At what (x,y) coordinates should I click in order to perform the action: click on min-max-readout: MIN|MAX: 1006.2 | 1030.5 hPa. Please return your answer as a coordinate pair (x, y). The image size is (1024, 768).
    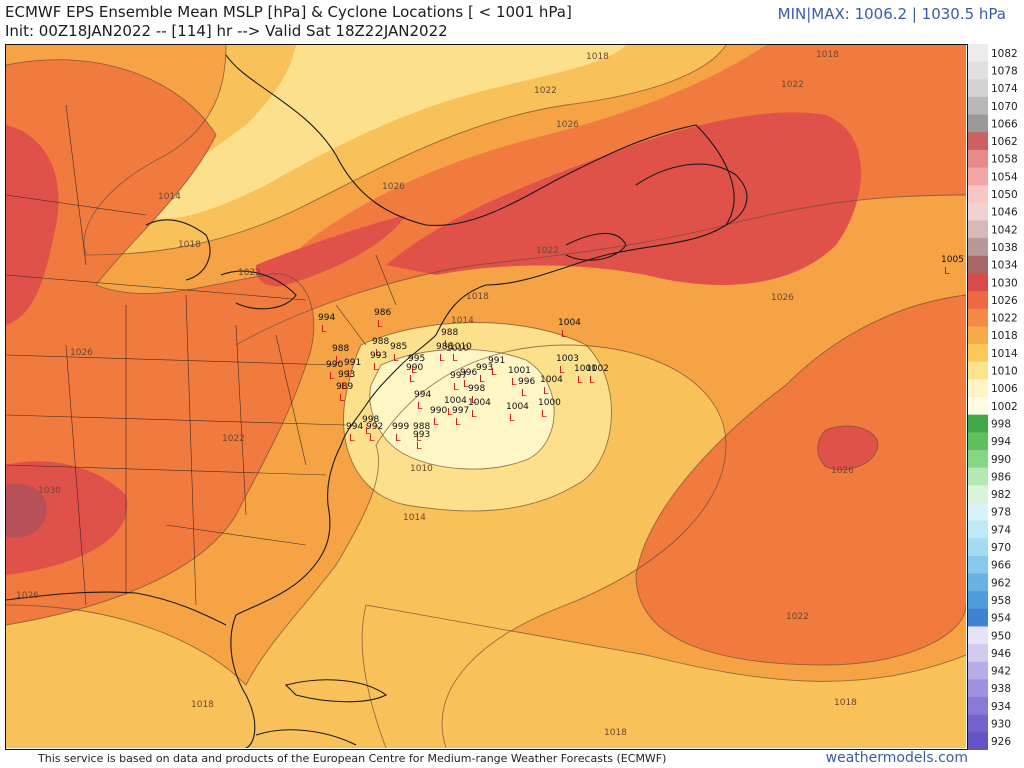
    Looking at the image, I should click on (891, 14).